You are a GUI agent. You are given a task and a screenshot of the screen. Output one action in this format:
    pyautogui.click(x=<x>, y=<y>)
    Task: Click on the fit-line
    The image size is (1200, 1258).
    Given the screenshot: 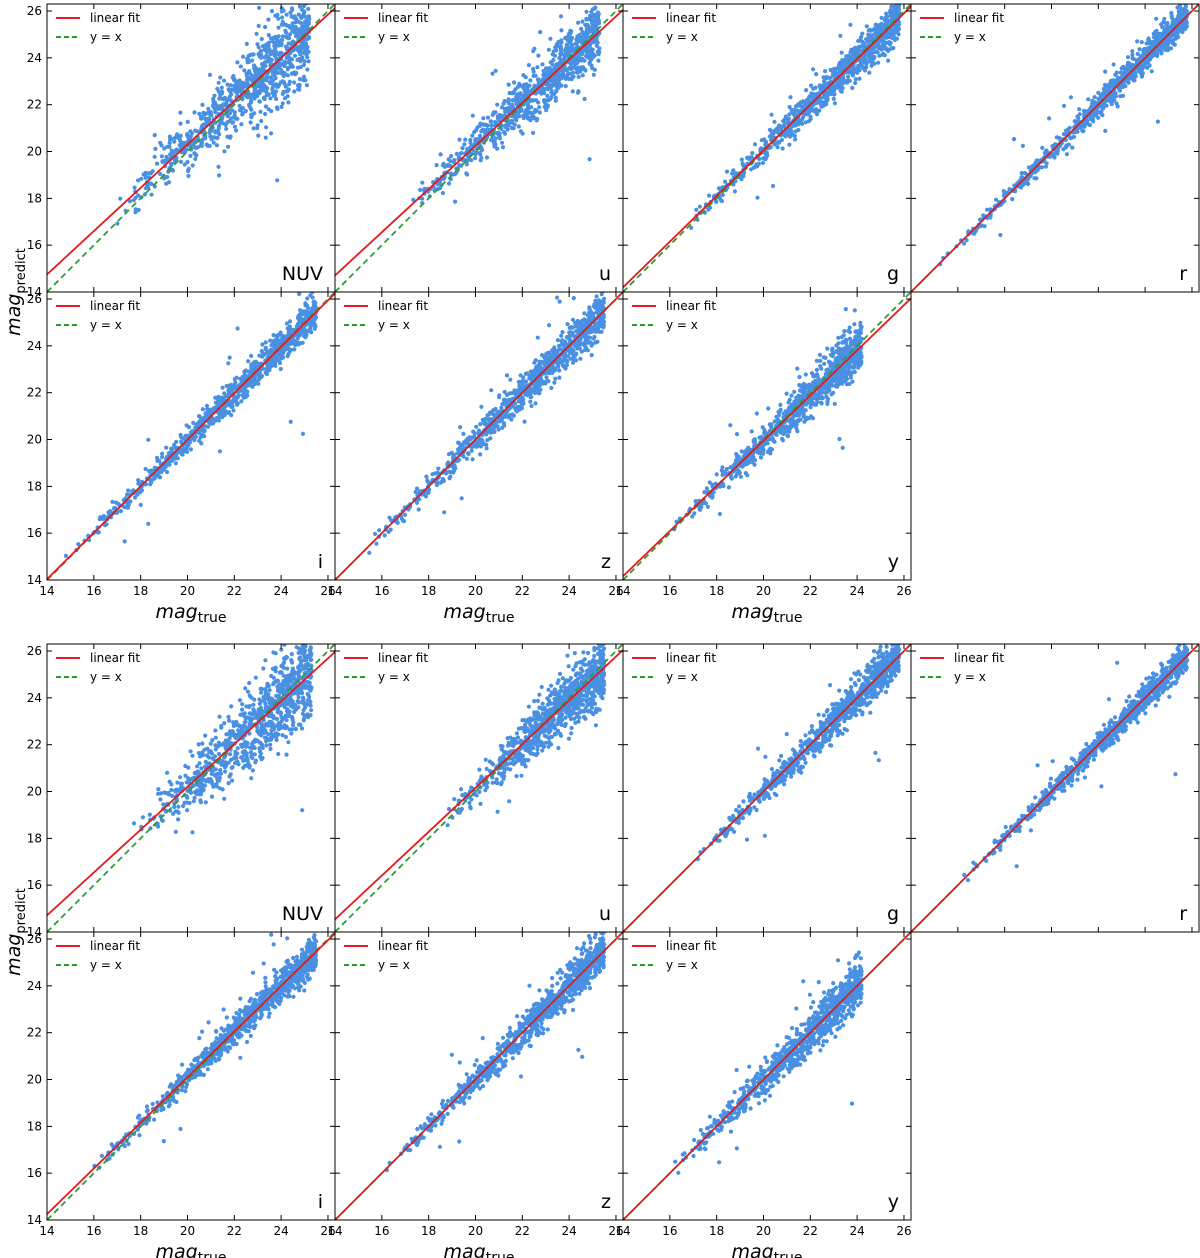 What is the action you would take?
    pyautogui.click(x=479, y=143)
    